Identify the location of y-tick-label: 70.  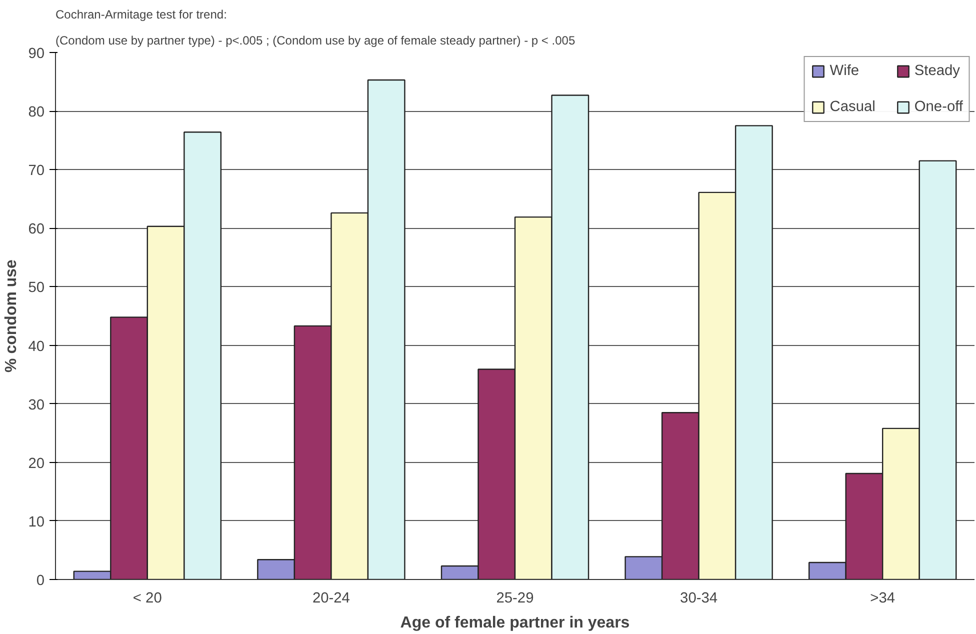
(36, 171).